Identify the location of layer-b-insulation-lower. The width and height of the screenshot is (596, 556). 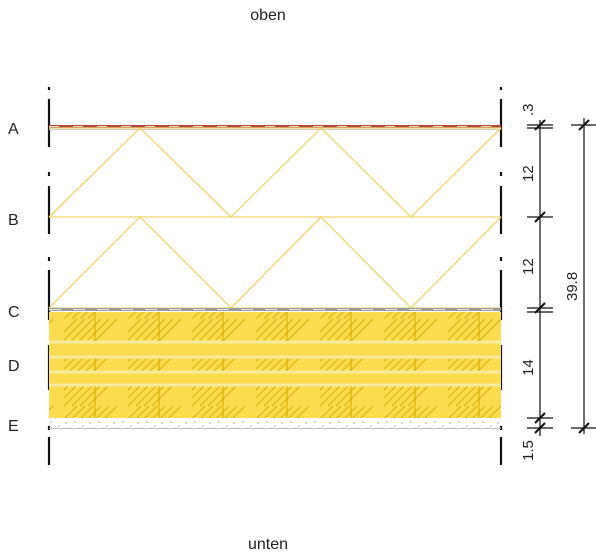
(275, 262).